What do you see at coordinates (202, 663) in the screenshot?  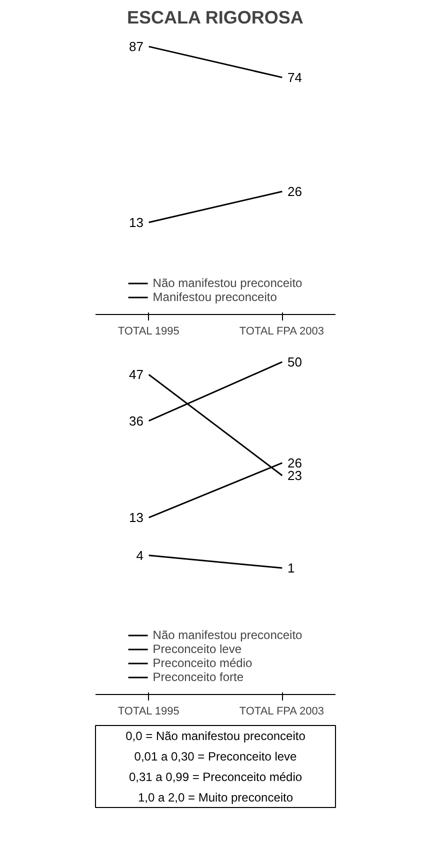 I see `legend-label: Preconceito médio` at bounding box center [202, 663].